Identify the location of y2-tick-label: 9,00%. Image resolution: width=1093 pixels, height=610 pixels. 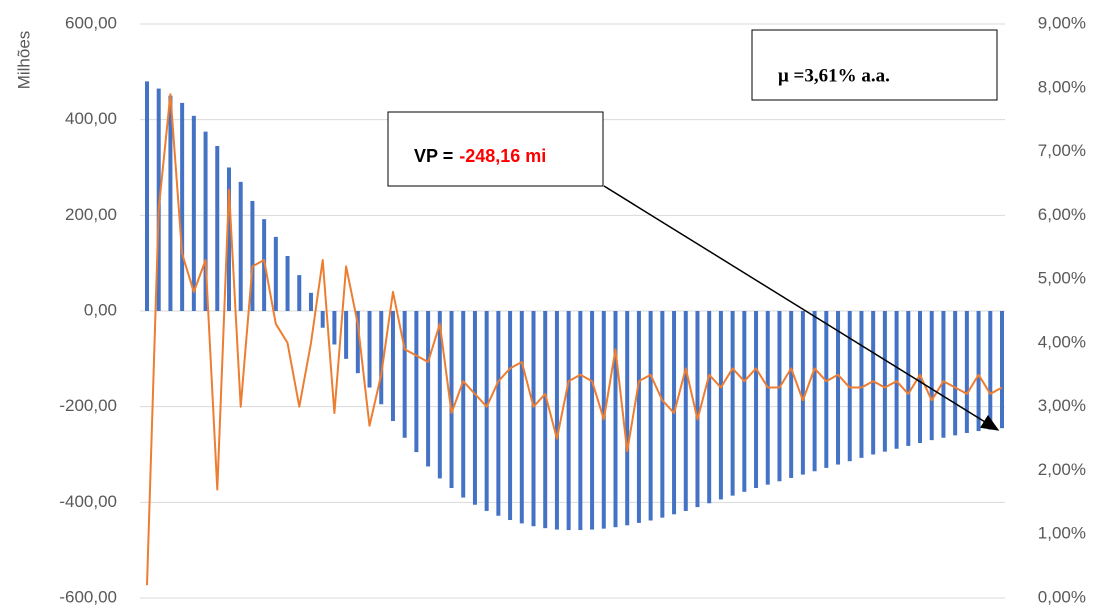
(1062, 22).